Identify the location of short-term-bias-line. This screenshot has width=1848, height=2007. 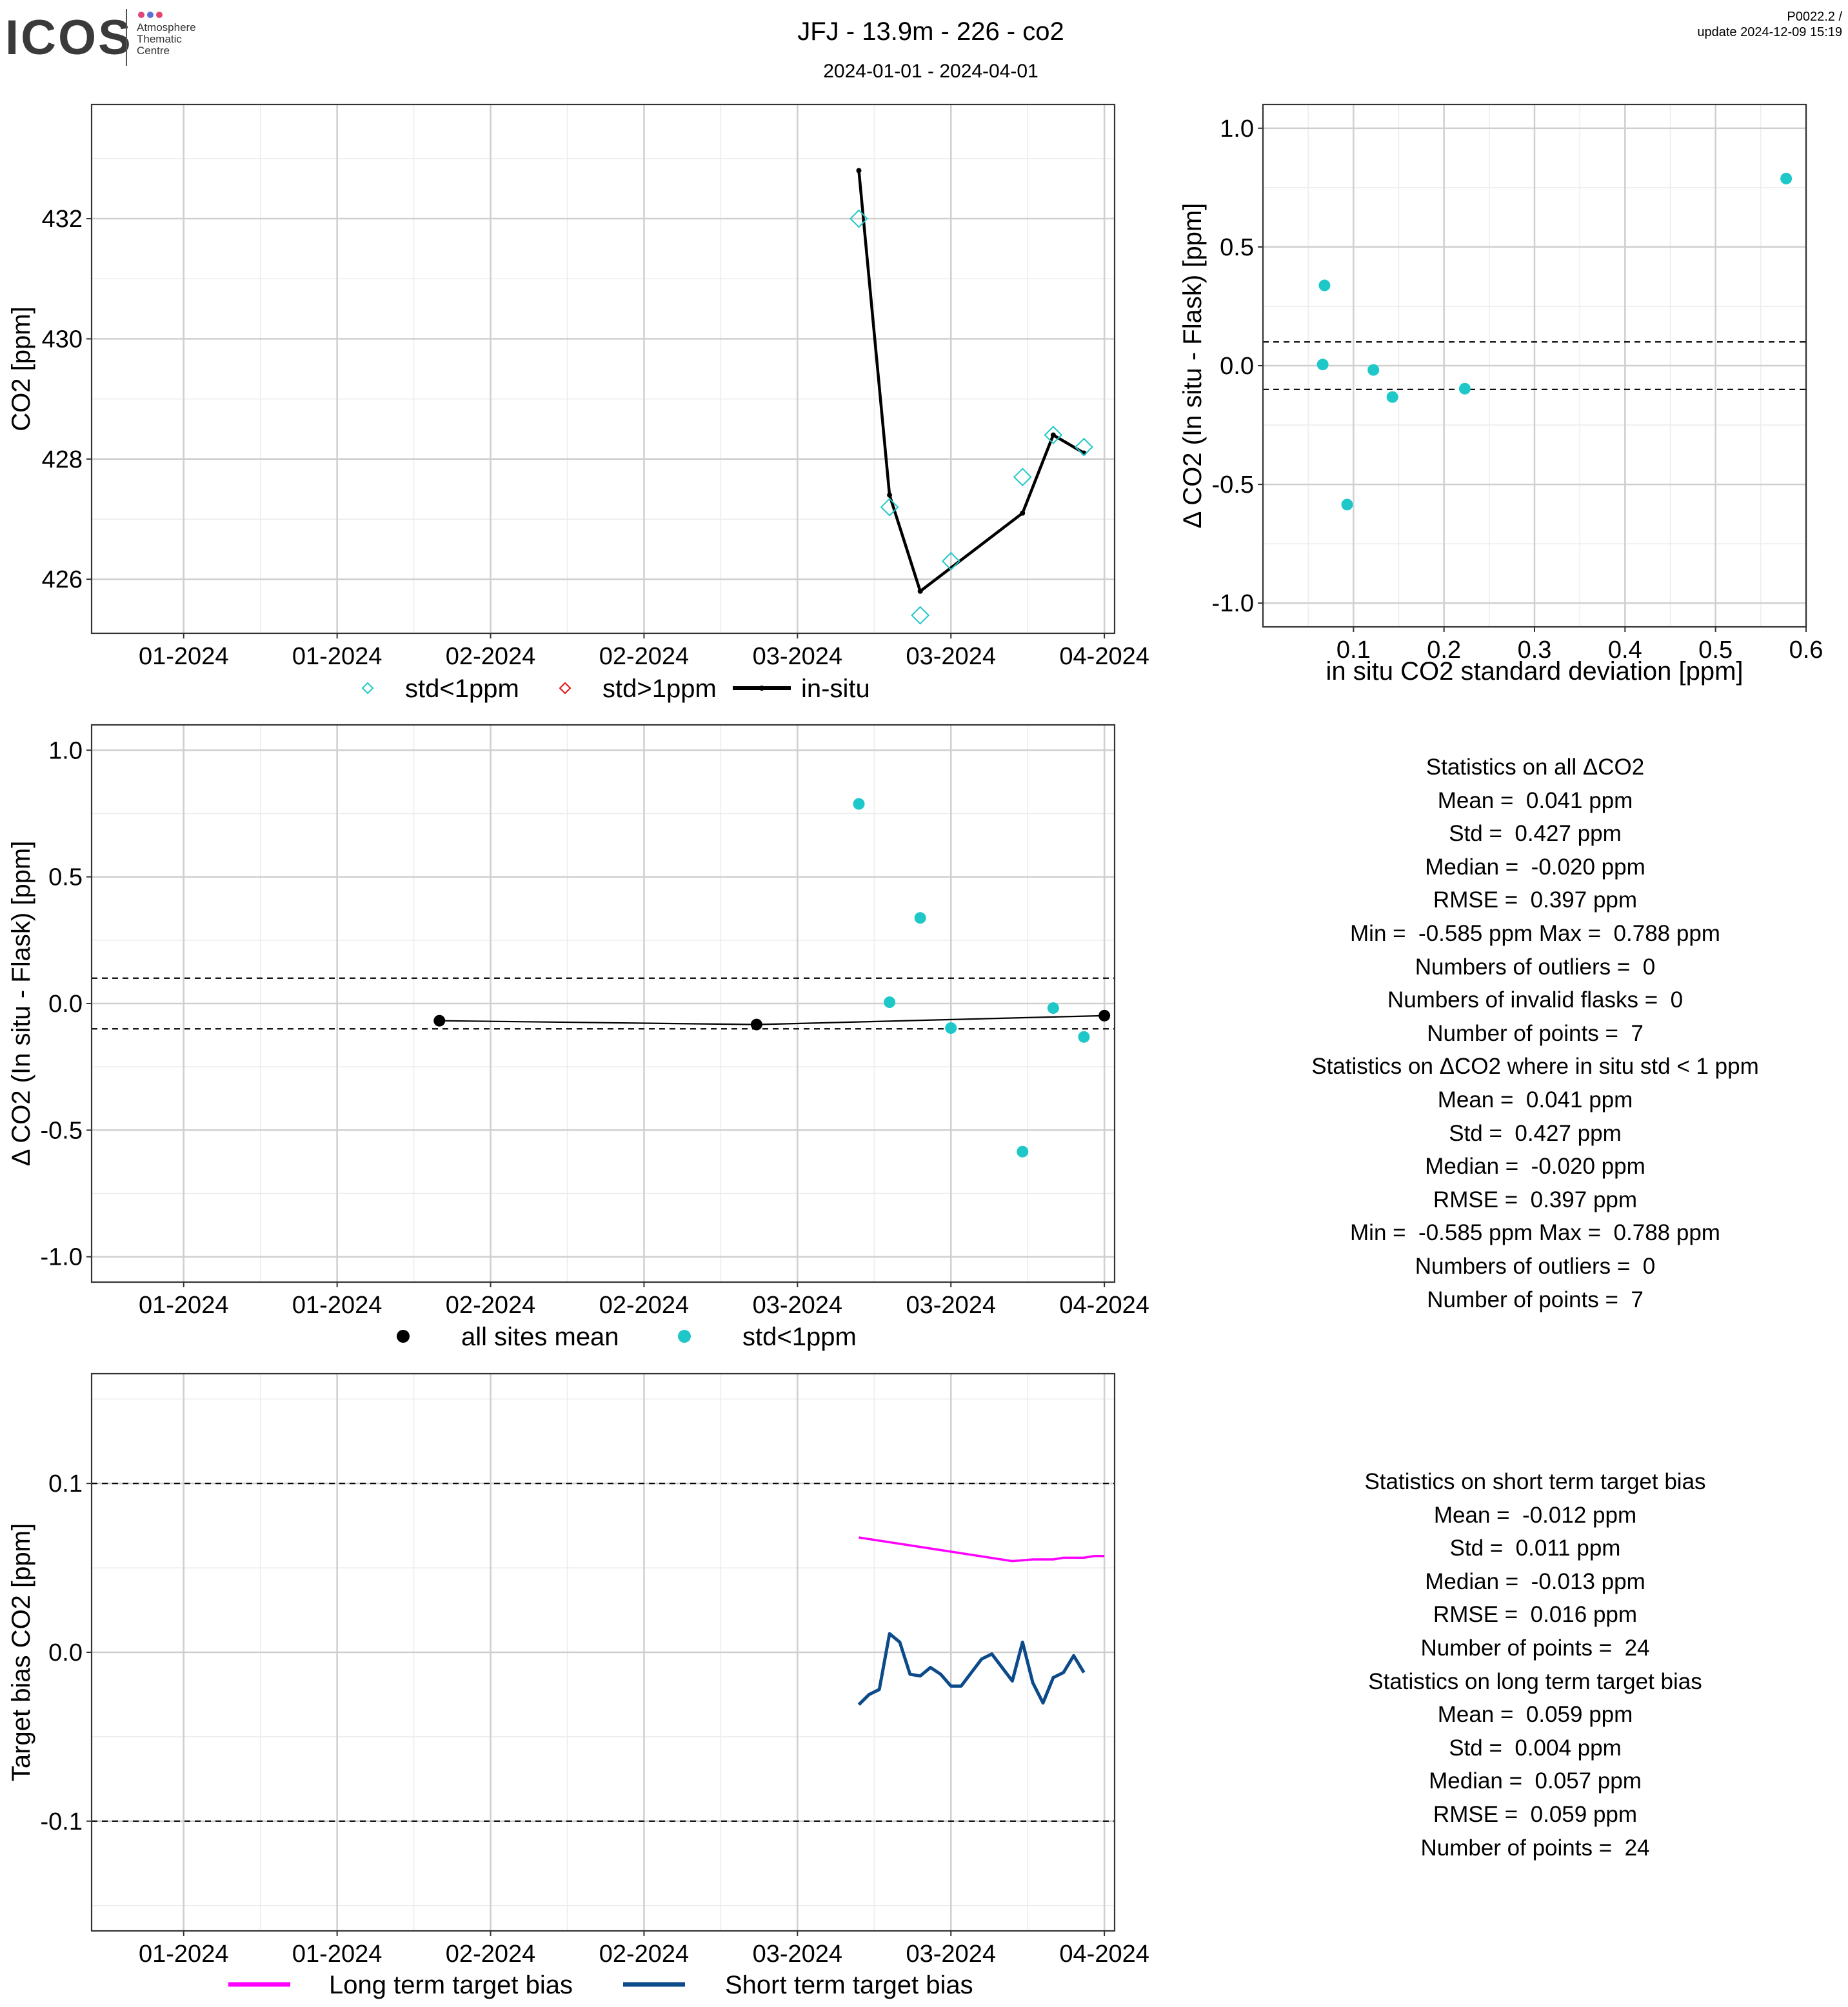
(971, 1669).